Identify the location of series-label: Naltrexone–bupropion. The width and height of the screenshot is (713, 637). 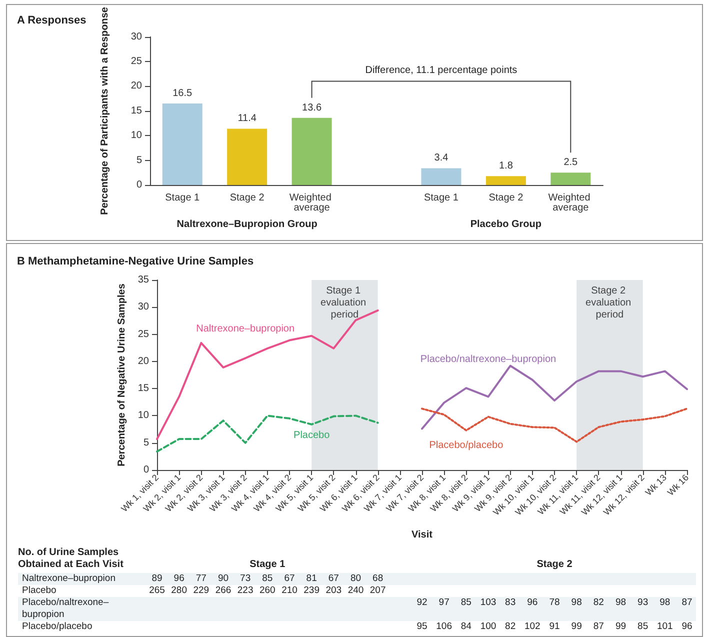
(245, 329).